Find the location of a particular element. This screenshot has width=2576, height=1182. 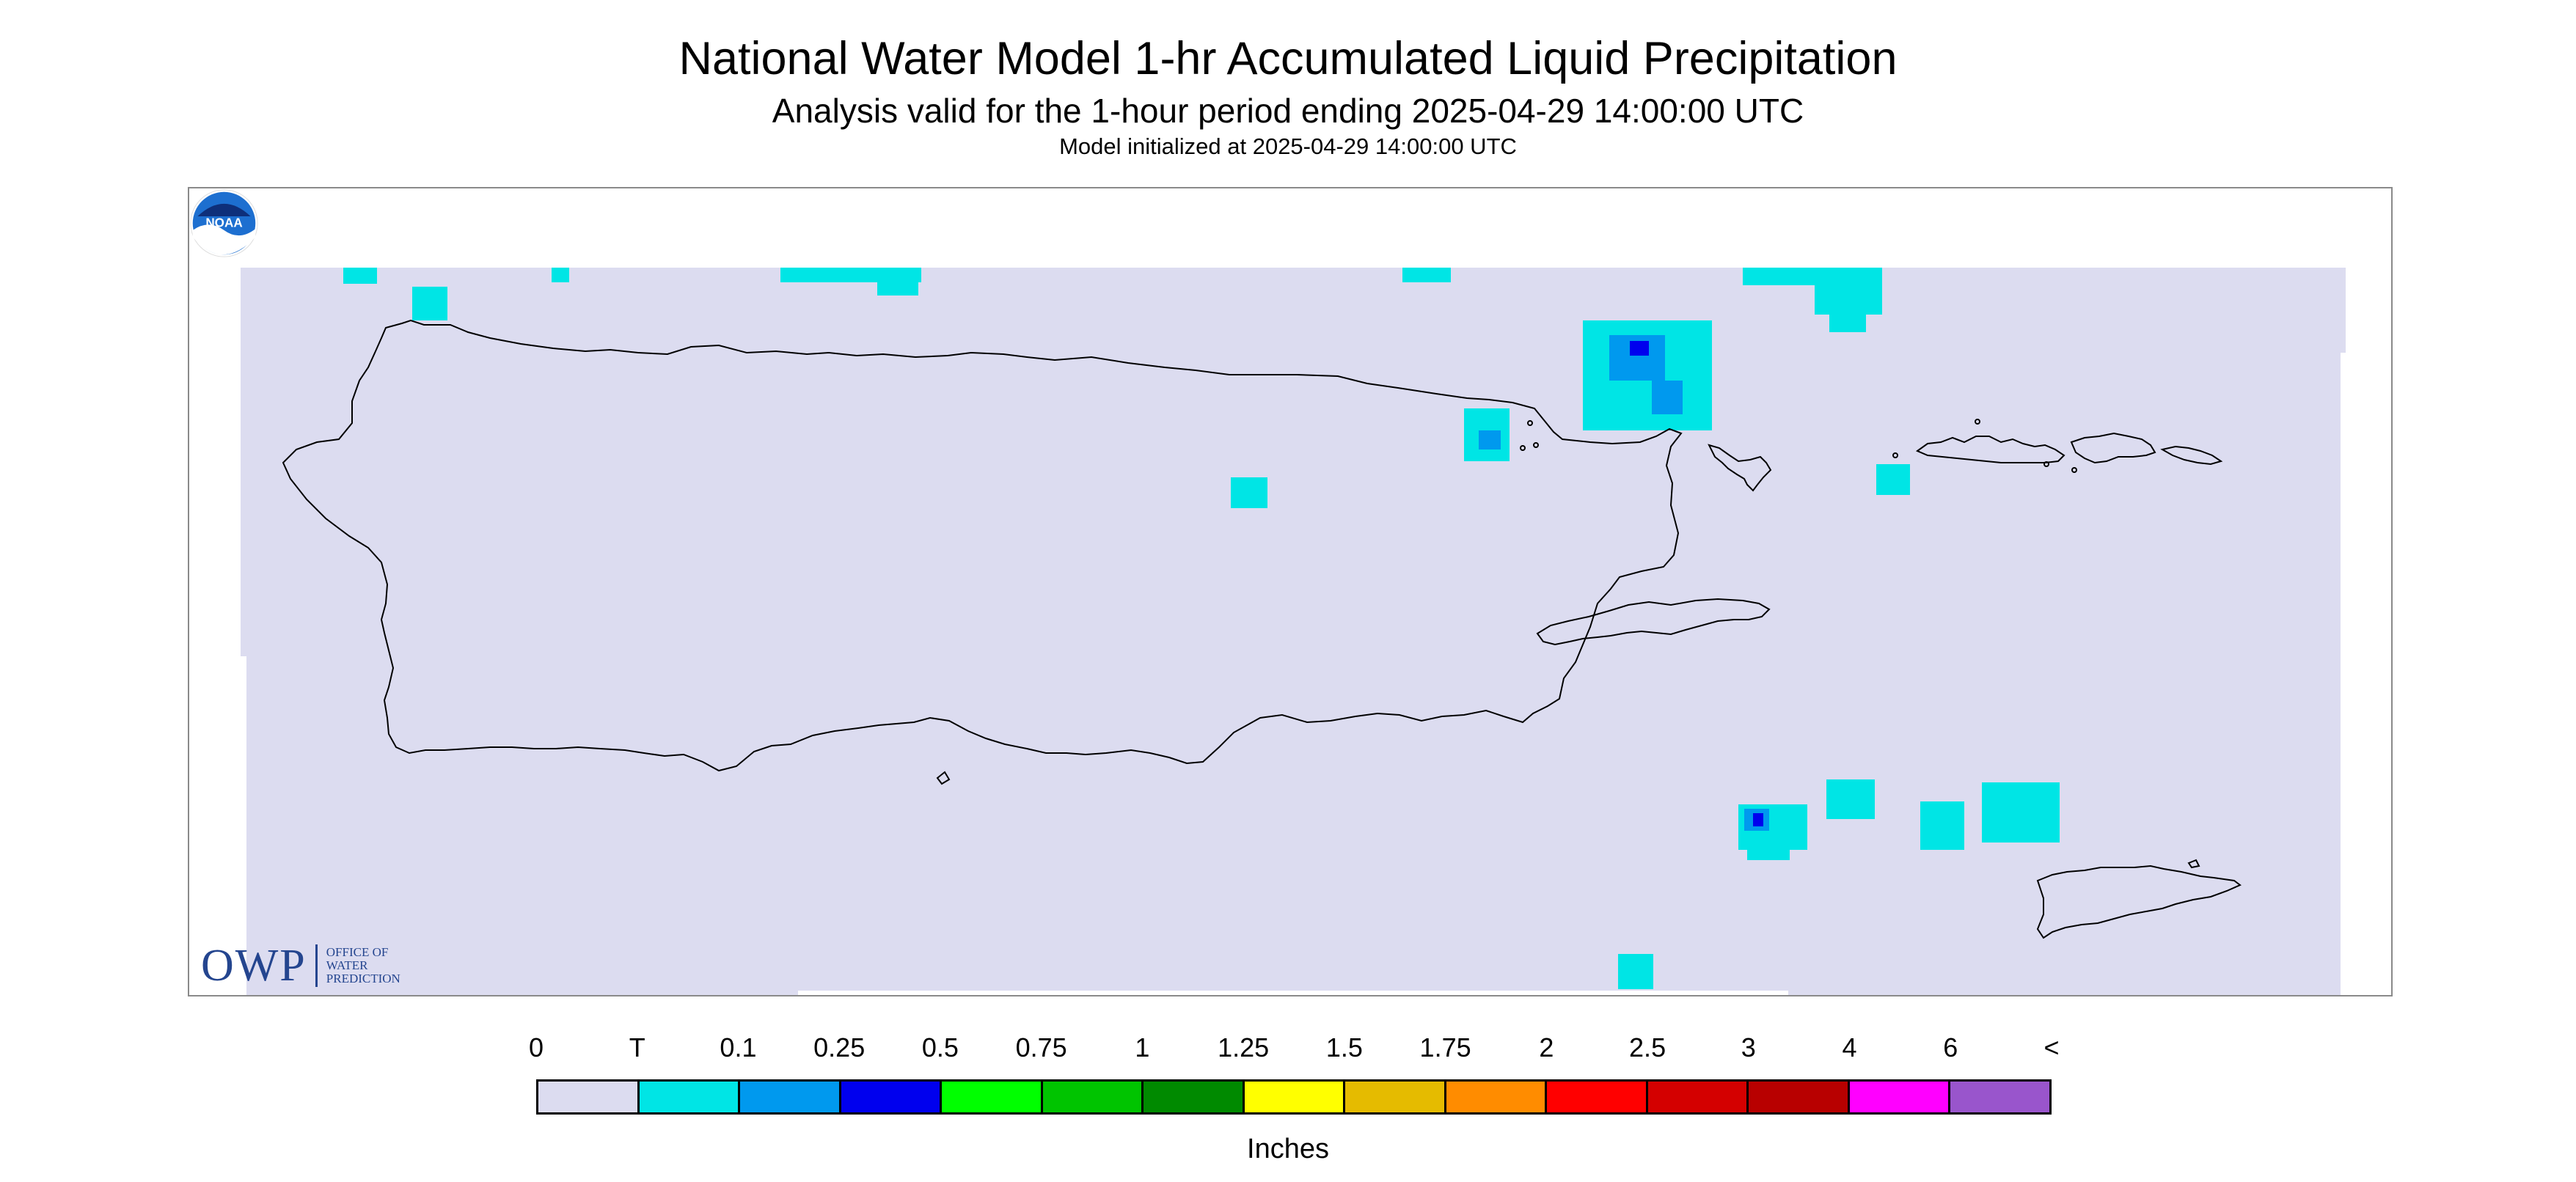

islet-outlines is located at coordinates (1506, 602).